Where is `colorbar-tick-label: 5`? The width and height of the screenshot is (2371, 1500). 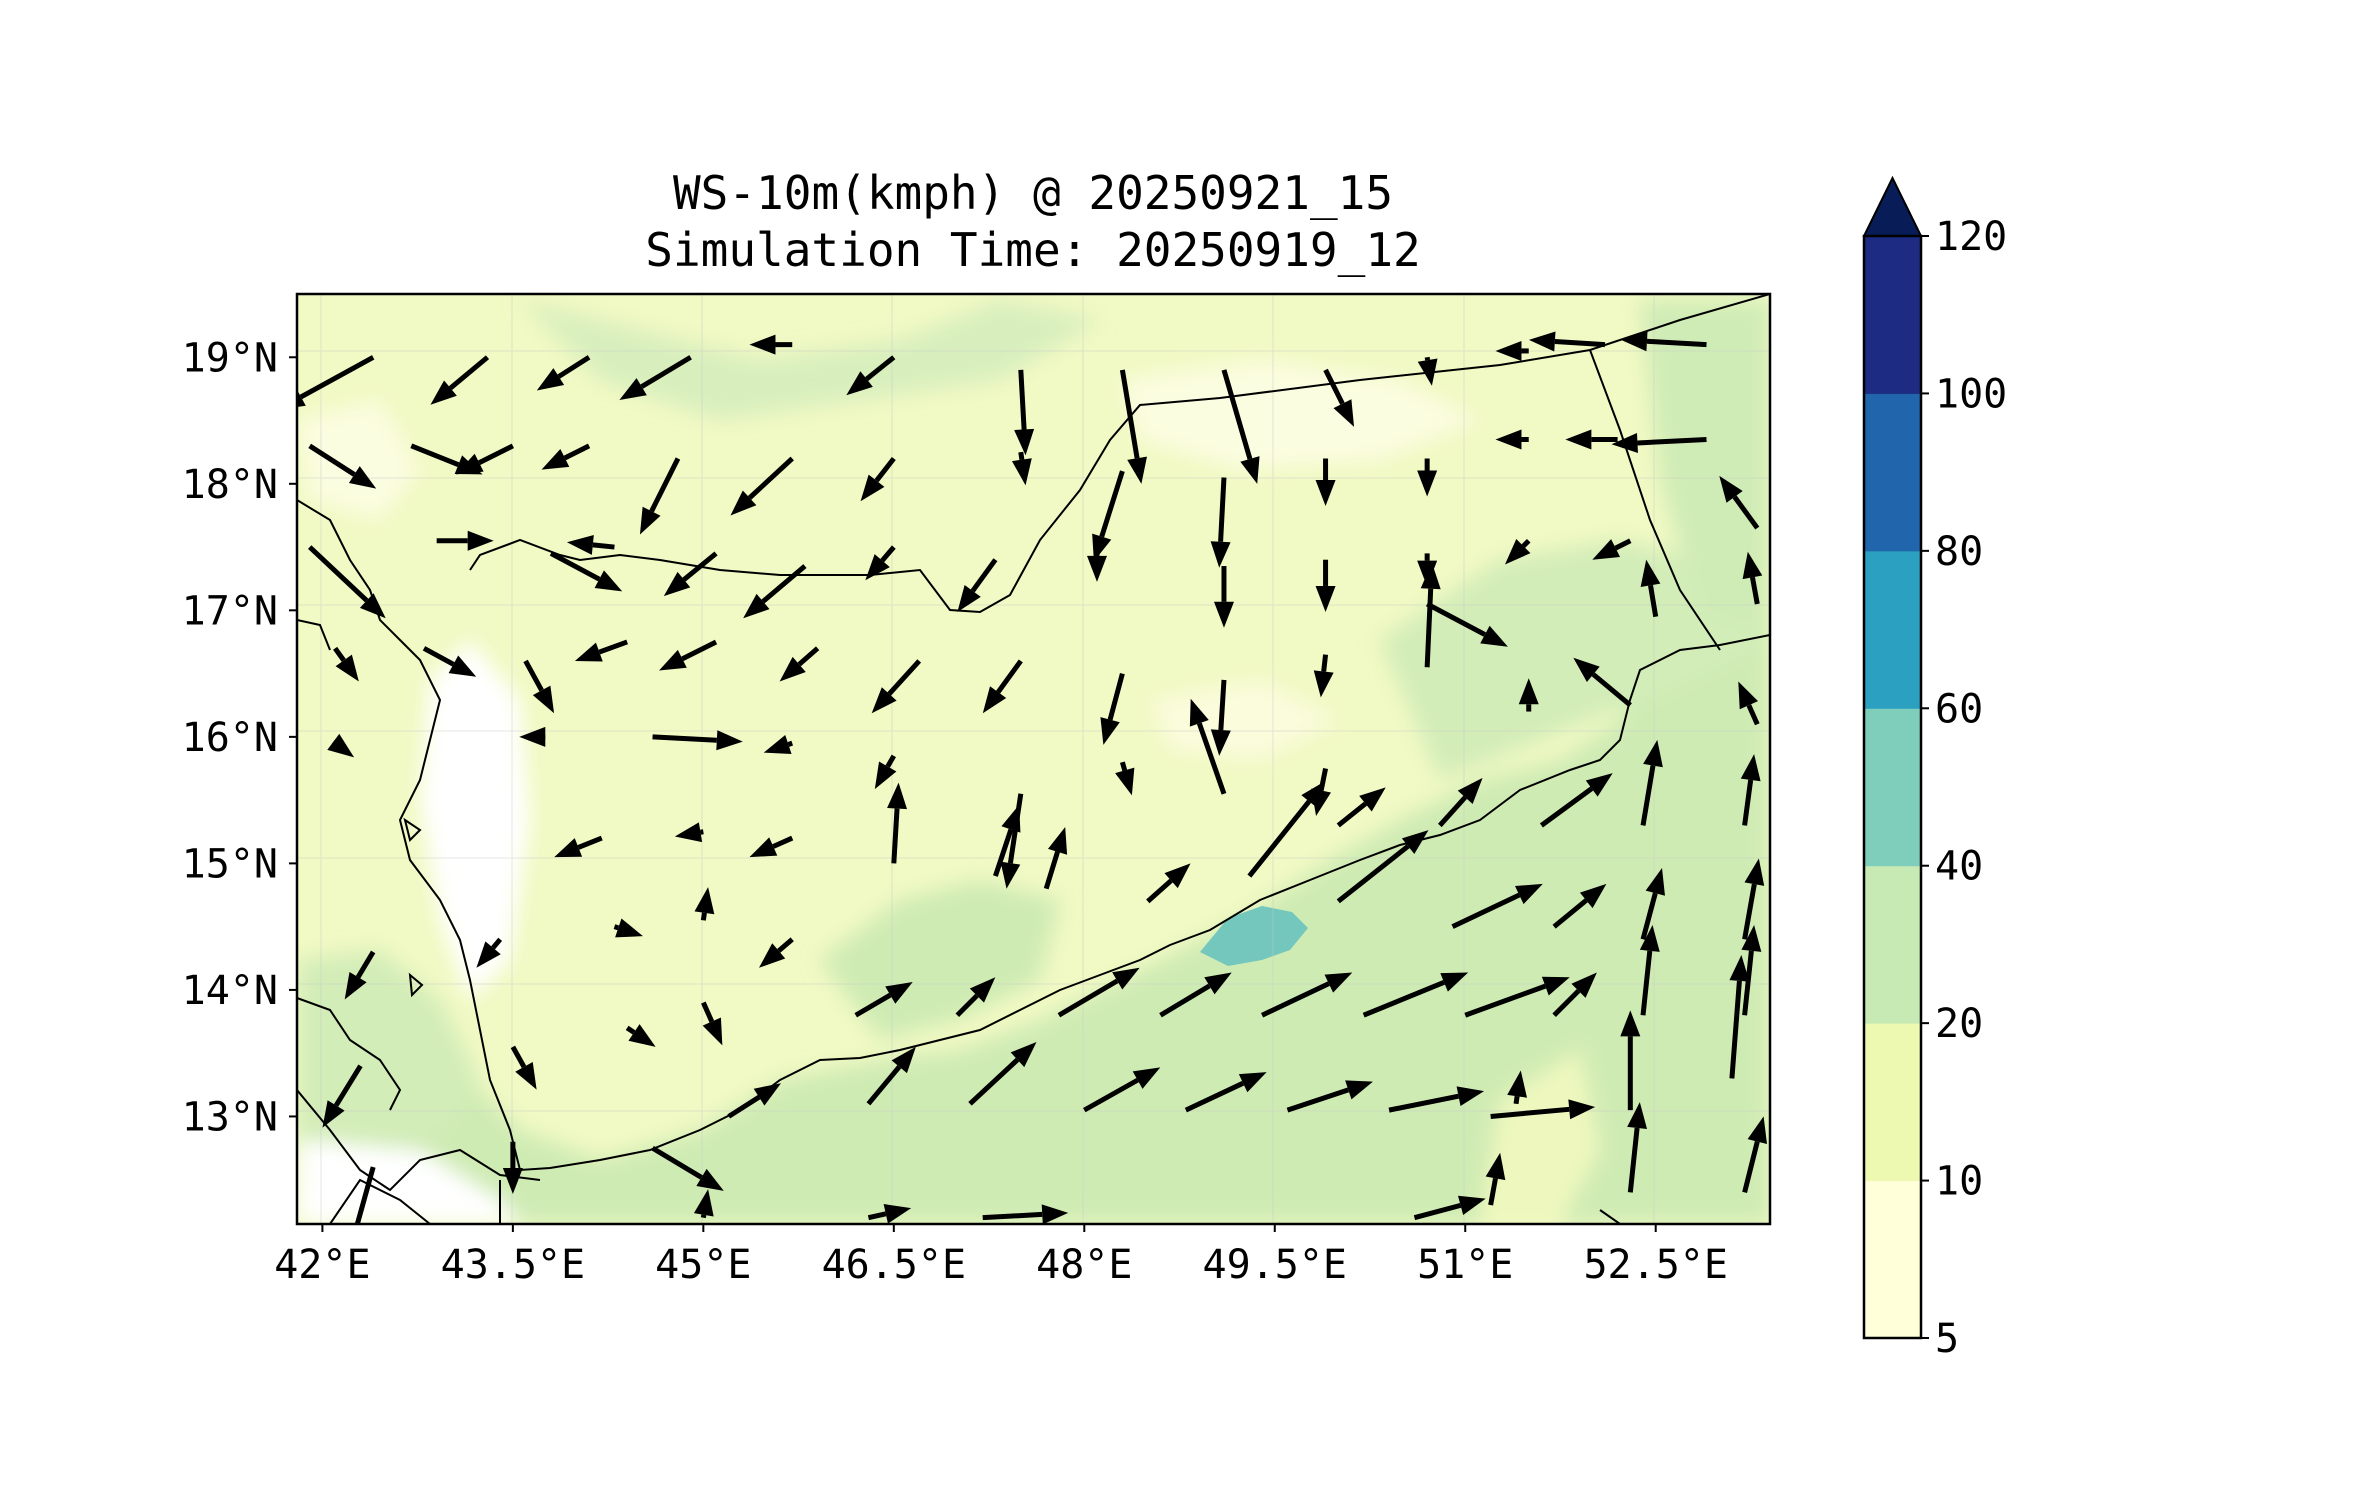
colorbar-tick-label: 5 is located at coordinates (1947, 1339).